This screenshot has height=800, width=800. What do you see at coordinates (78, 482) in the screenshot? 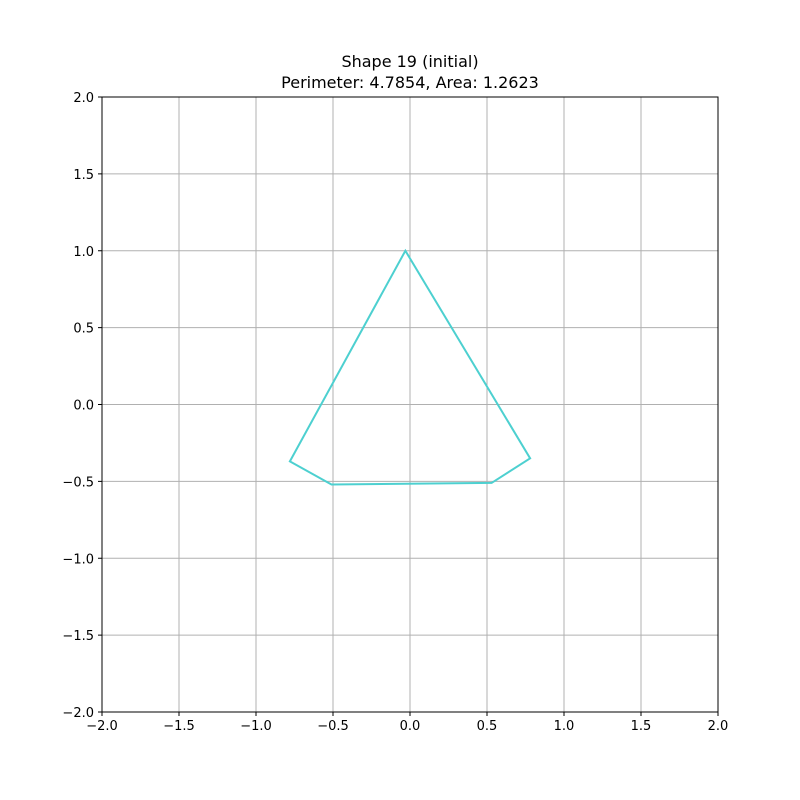
I see `y-tick-label: −0.5` at bounding box center [78, 482].